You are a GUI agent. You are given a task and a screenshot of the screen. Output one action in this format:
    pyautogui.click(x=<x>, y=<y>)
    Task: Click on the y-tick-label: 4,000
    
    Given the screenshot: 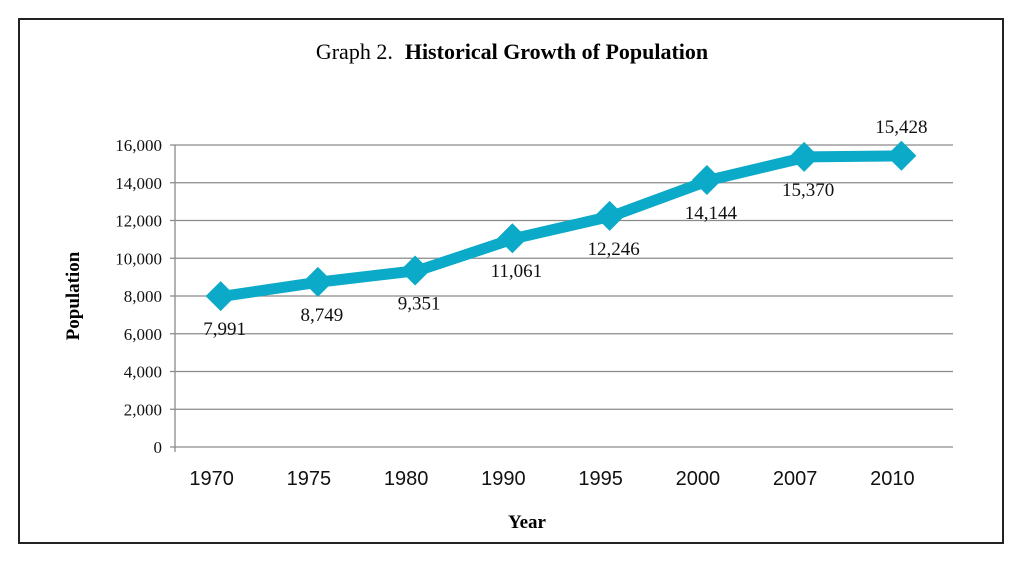 What is the action you would take?
    pyautogui.click(x=143, y=372)
    